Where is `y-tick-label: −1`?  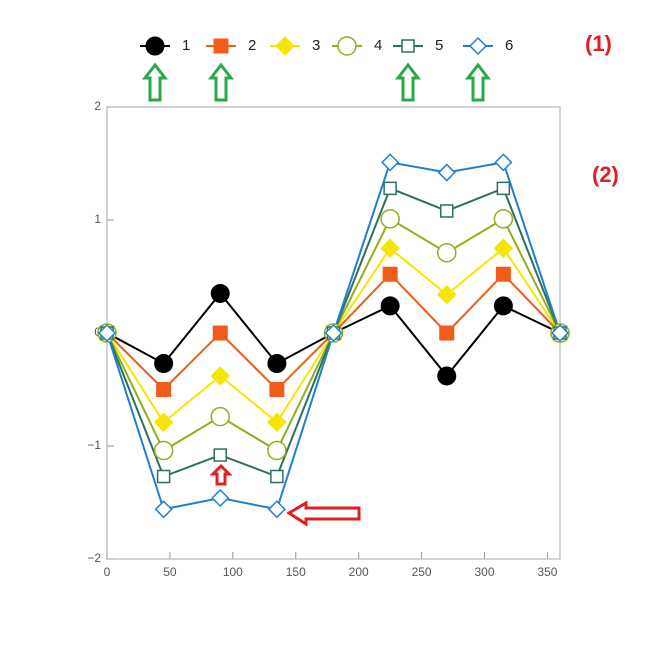
y-tick-label: −1 is located at coordinates (94, 445).